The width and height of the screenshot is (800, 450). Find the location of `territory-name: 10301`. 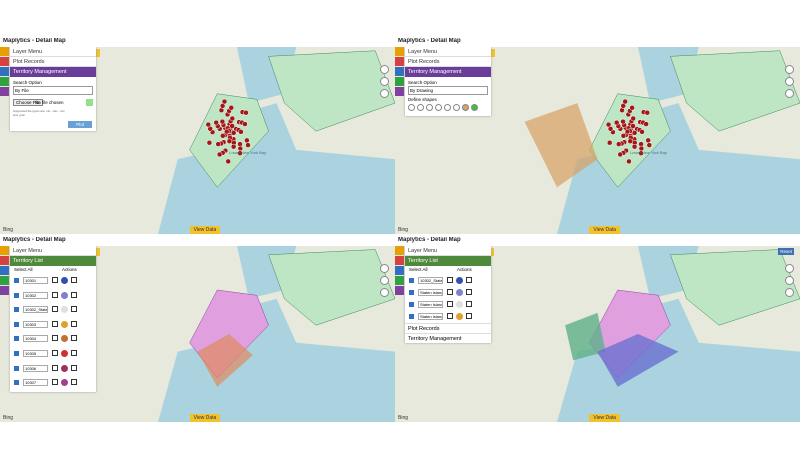

territory-name: 10301 is located at coordinates (35, 280).